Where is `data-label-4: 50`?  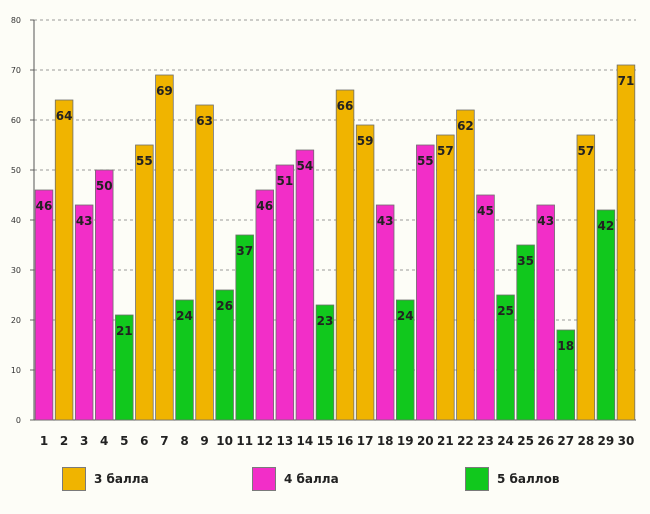
data-label-4: 50 is located at coordinates (104, 186).